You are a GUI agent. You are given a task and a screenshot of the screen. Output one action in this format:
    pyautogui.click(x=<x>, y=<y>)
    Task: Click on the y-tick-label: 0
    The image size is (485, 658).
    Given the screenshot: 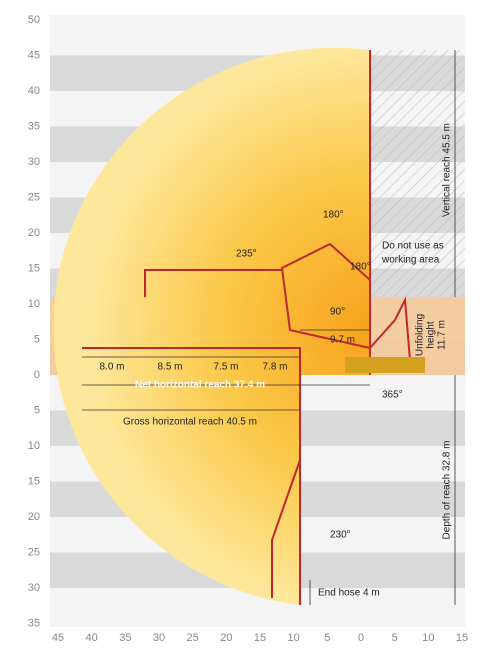 What is the action you would take?
    pyautogui.click(x=37, y=375)
    